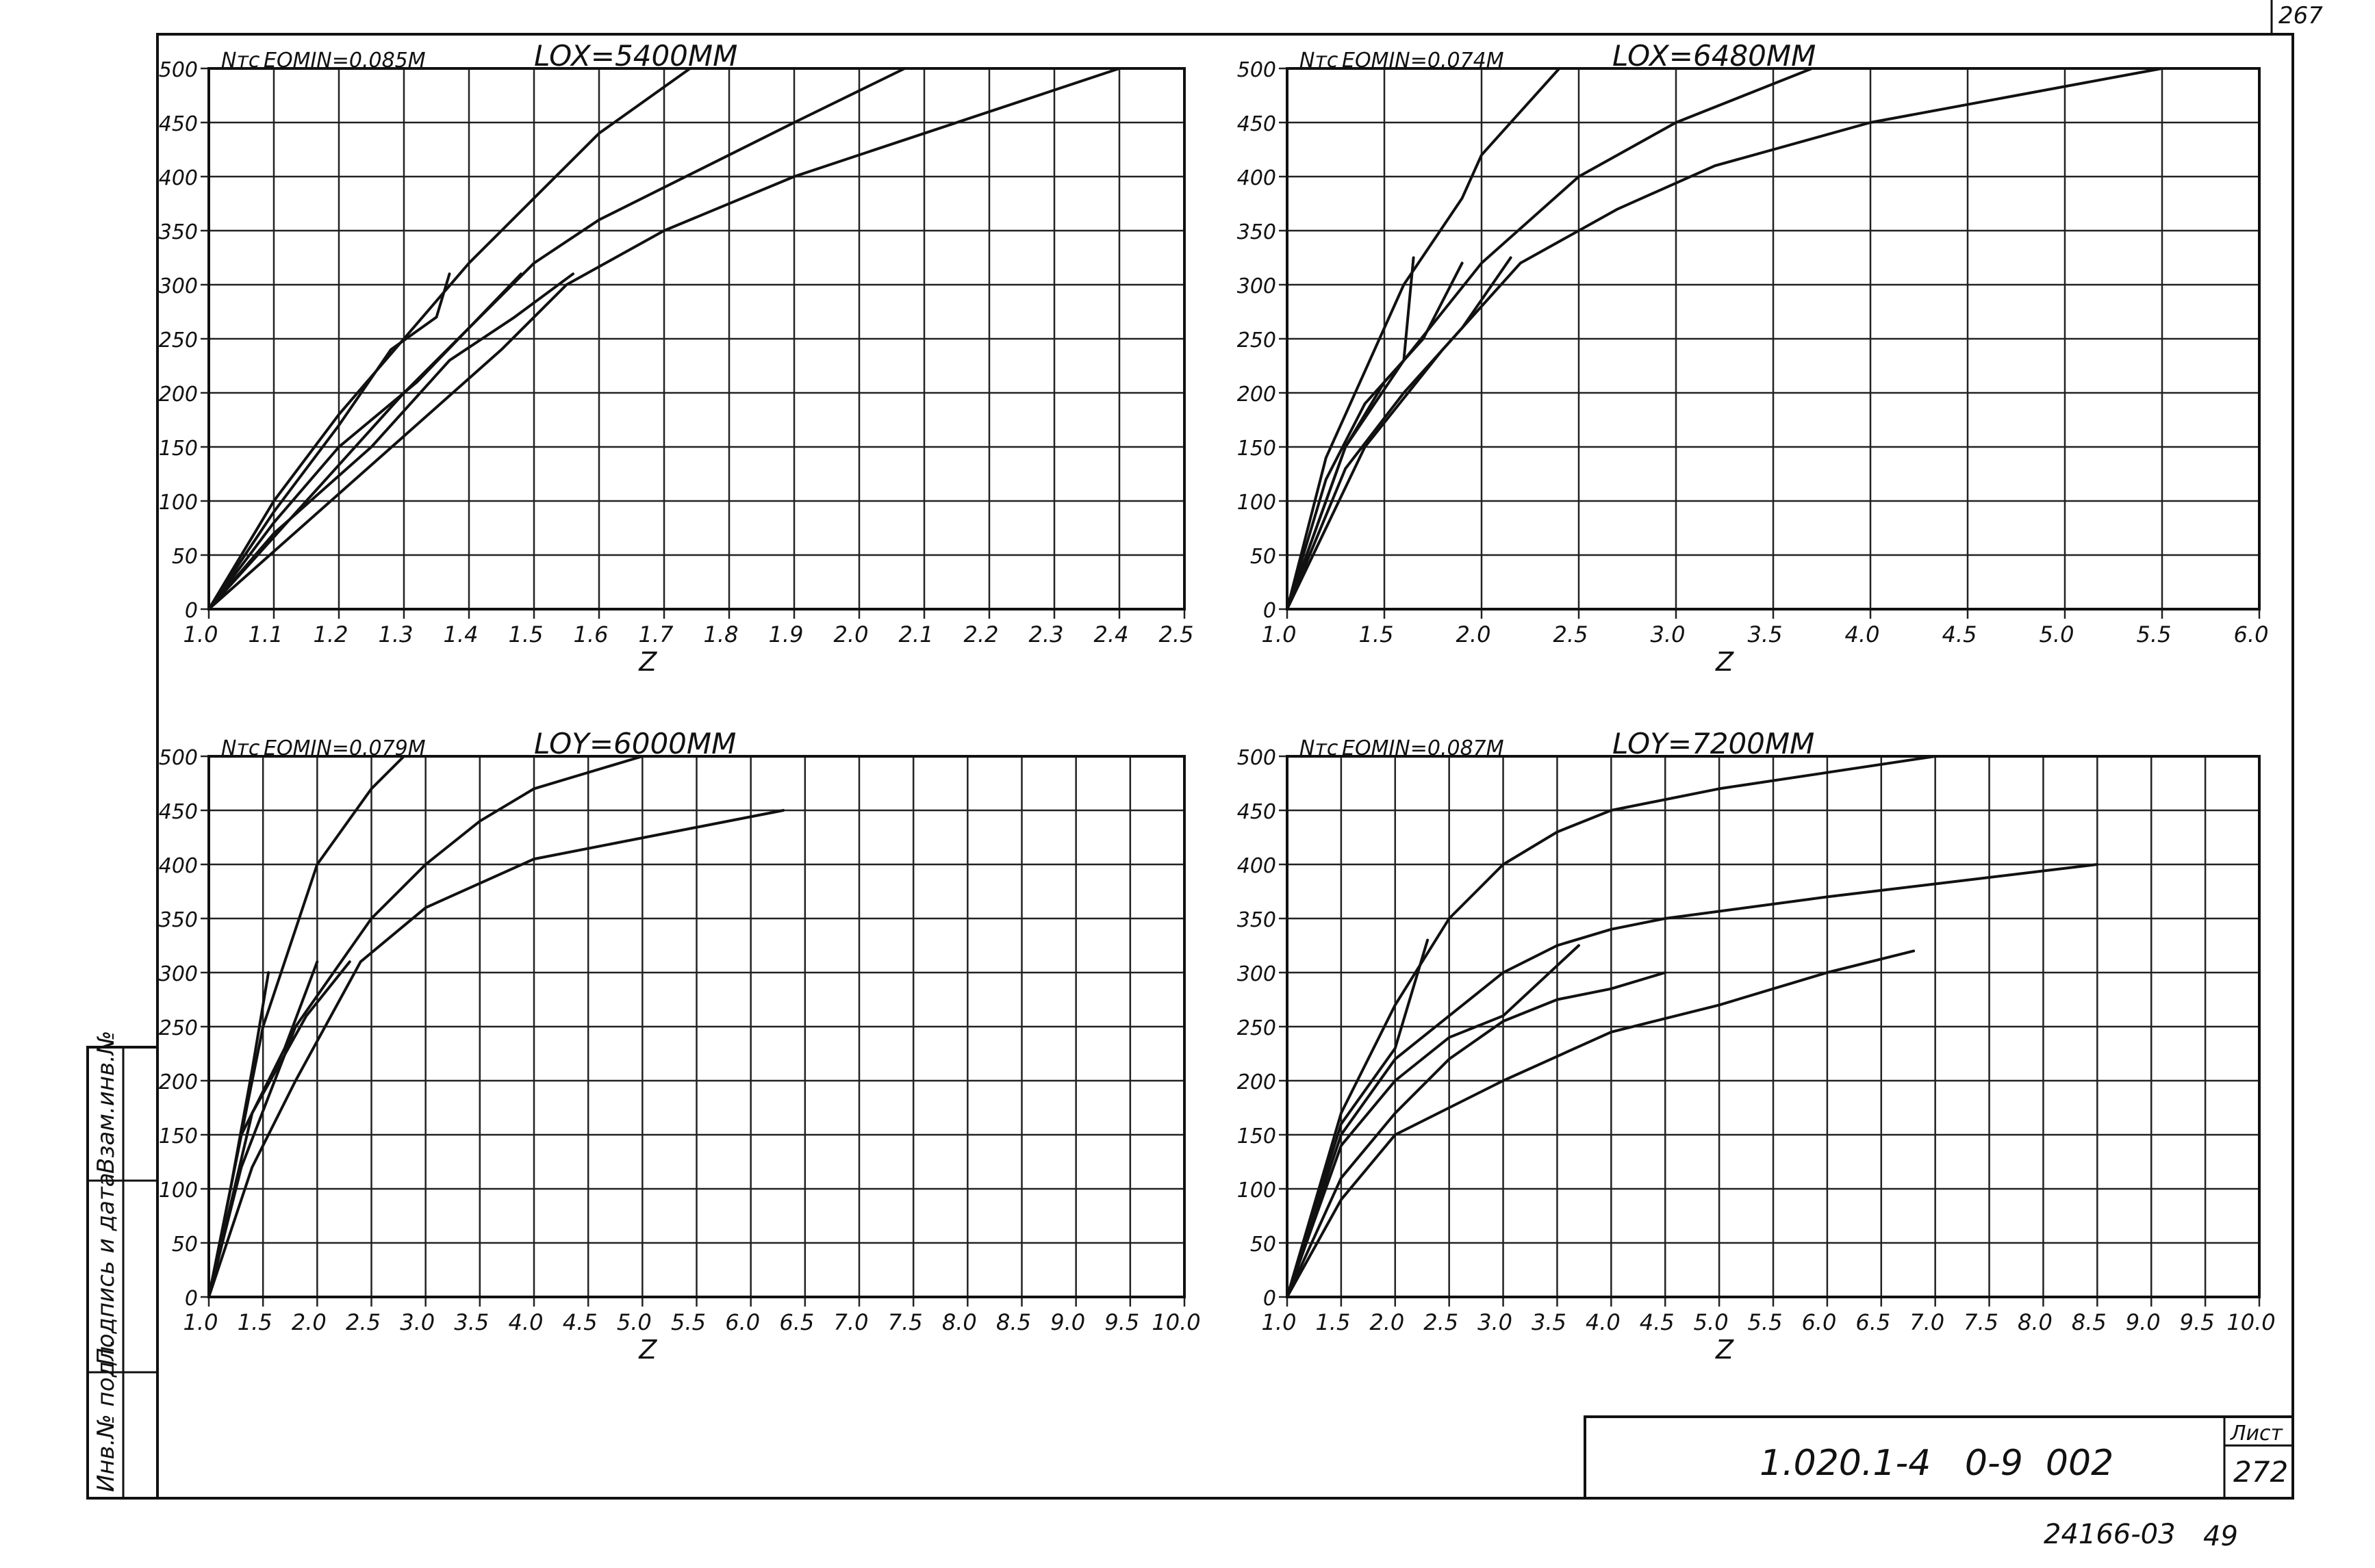  Describe the element at coordinates (179, 758) in the screenshot. I see `y-tick-label: 500` at that location.